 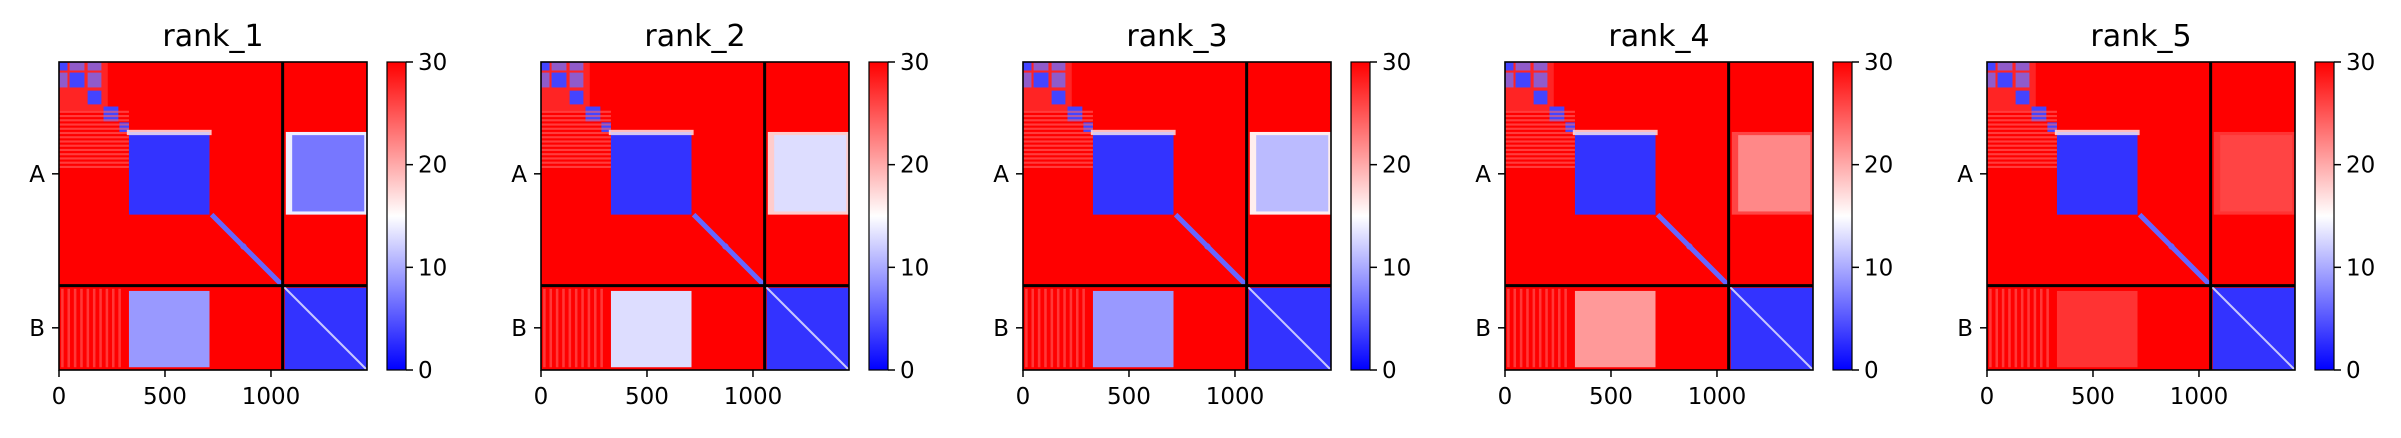 I want to click on axes-frame, so click(x=1659, y=216).